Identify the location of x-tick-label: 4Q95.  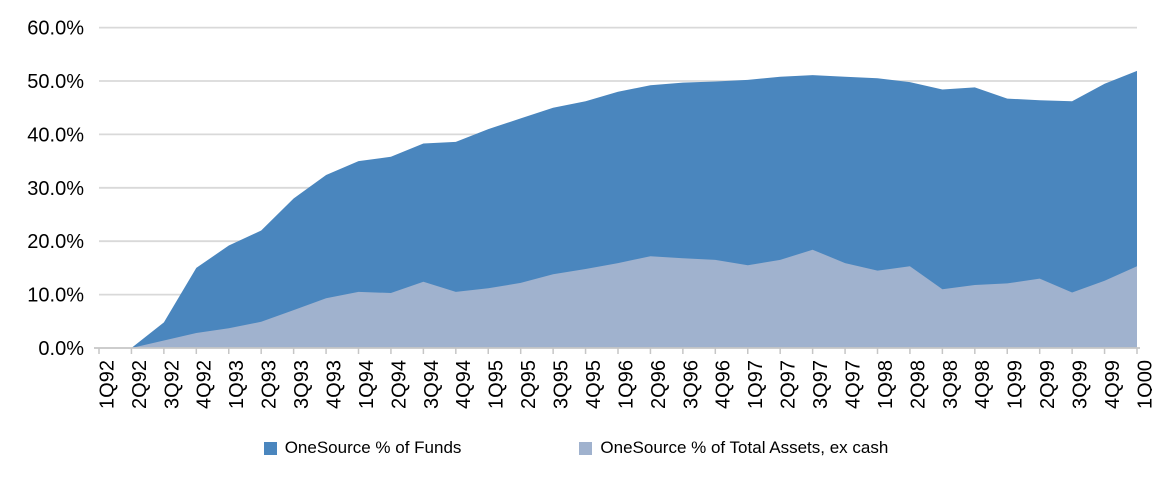
(594, 384).